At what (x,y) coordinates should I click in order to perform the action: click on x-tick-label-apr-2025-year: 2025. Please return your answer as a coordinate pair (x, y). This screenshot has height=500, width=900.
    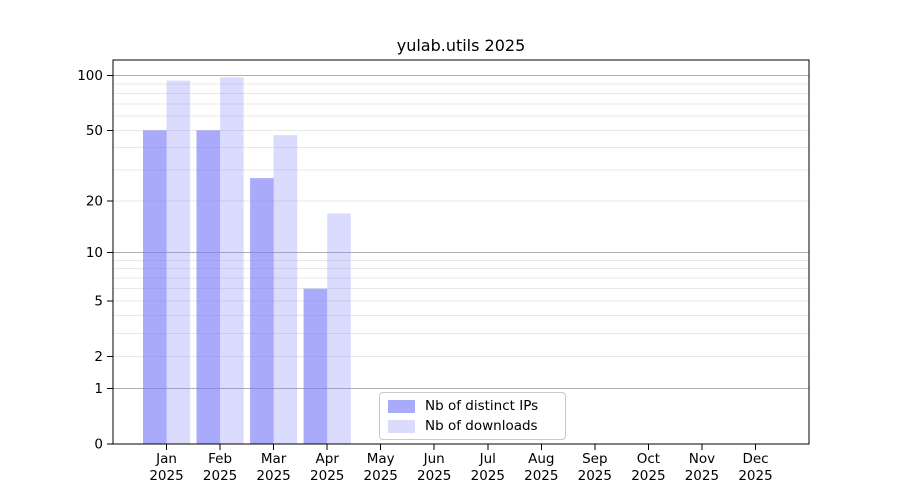
    Looking at the image, I should click on (327, 476).